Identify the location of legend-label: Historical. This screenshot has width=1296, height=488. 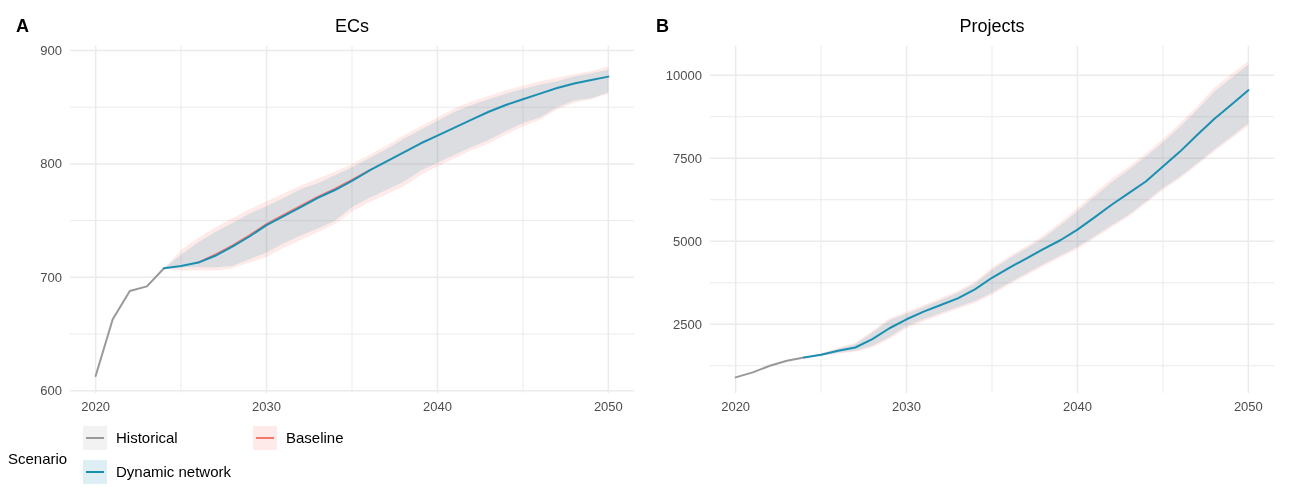
(147, 437).